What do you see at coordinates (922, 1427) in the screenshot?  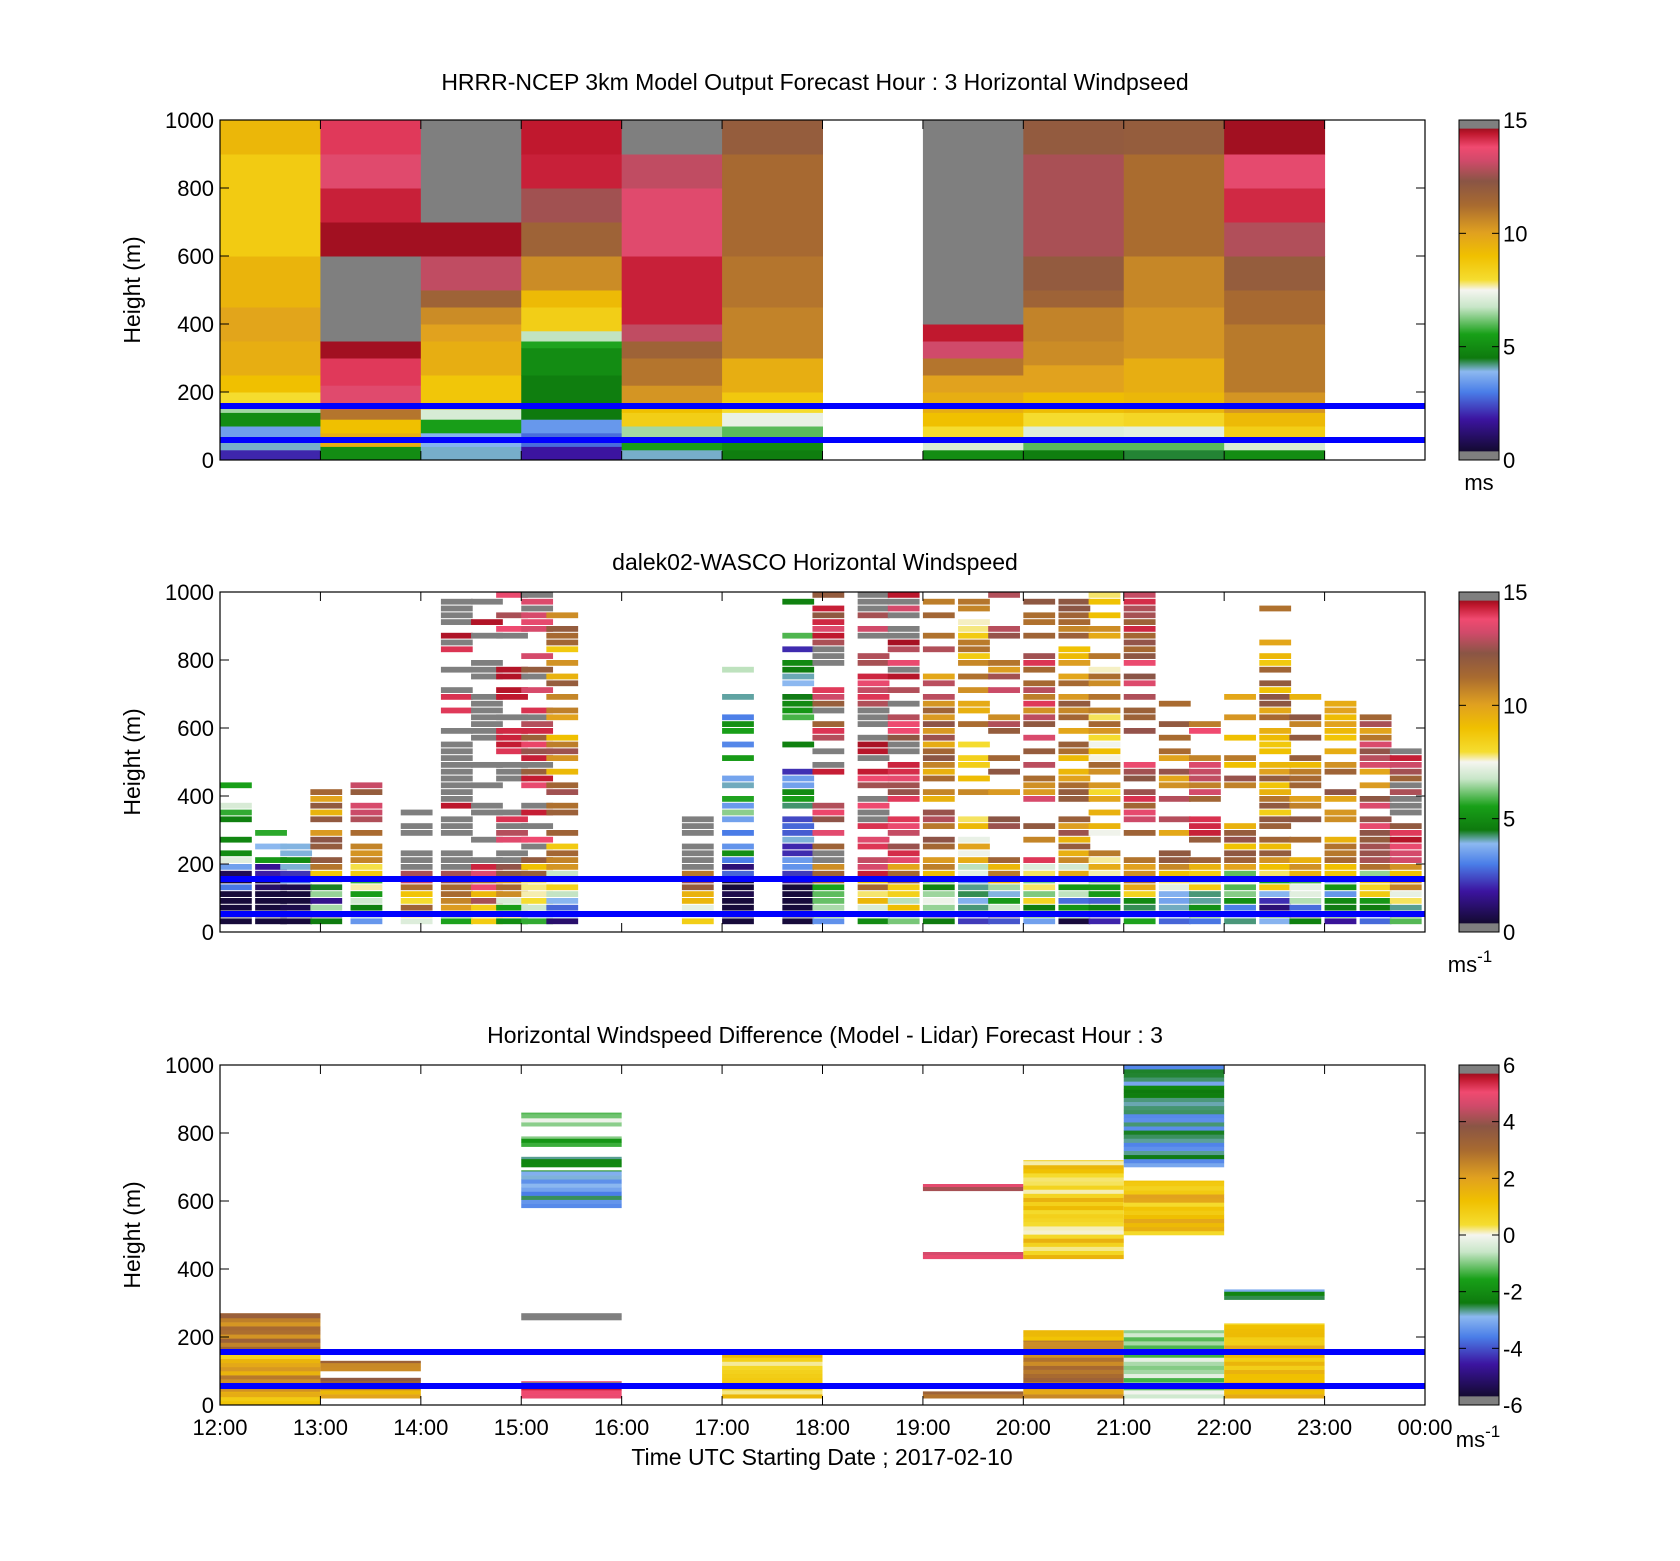 I see `x-tick-label: 19:00` at bounding box center [922, 1427].